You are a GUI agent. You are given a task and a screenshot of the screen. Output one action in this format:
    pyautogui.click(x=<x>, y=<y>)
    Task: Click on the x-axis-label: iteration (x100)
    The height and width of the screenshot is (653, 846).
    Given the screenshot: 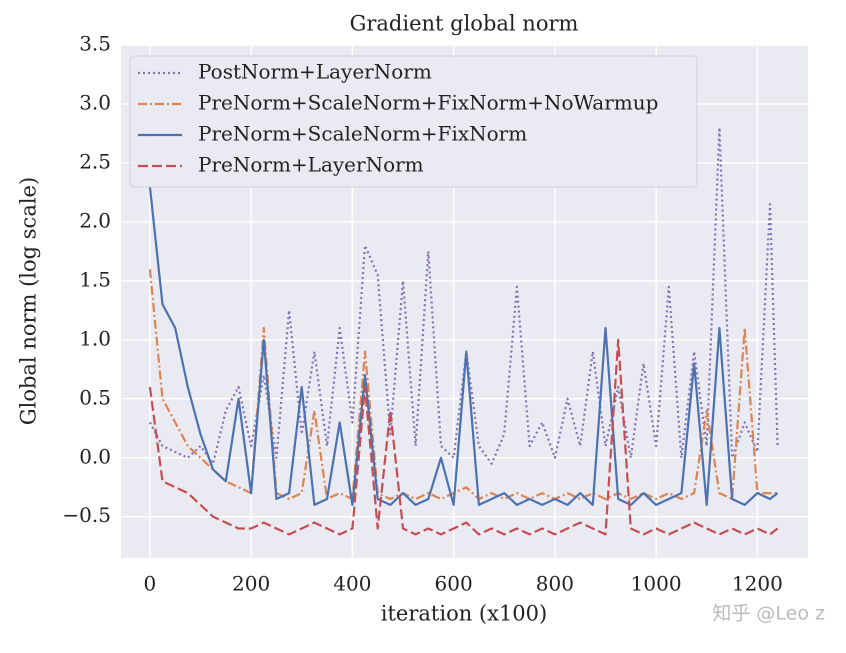 What is the action you would take?
    pyautogui.click(x=464, y=614)
    